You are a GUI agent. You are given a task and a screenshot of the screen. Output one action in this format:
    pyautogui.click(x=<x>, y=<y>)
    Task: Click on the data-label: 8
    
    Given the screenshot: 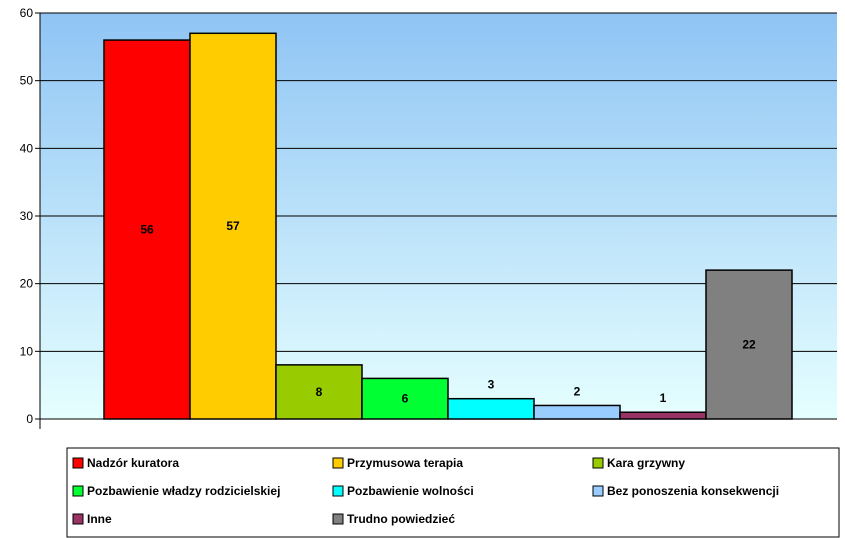 What is the action you would take?
    pyautogui.click(x=319, y=392)
    